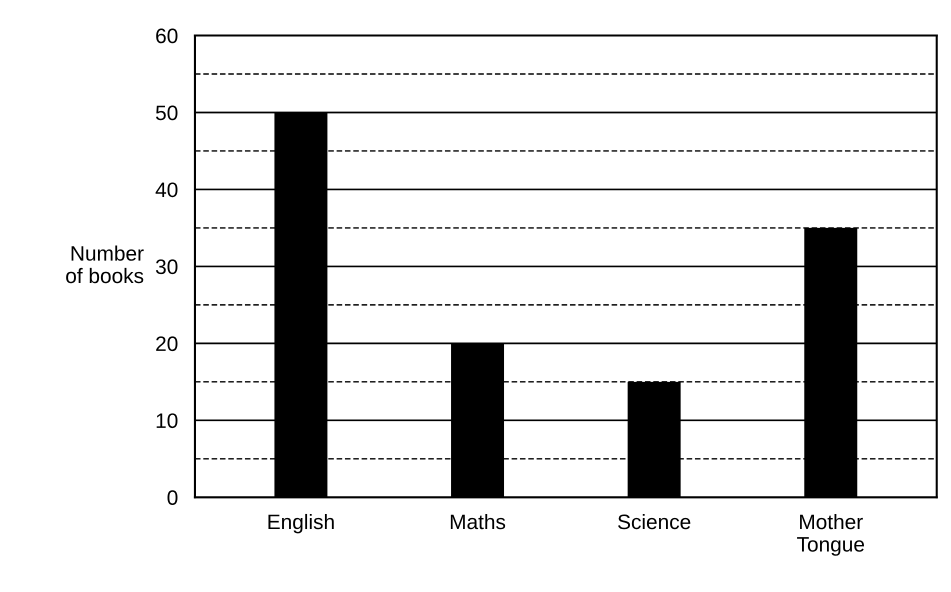  What do you see at coordinates (167, 112) in the screenshot?
I see `y-tick-label: 50` at bounding box center [167, 112].